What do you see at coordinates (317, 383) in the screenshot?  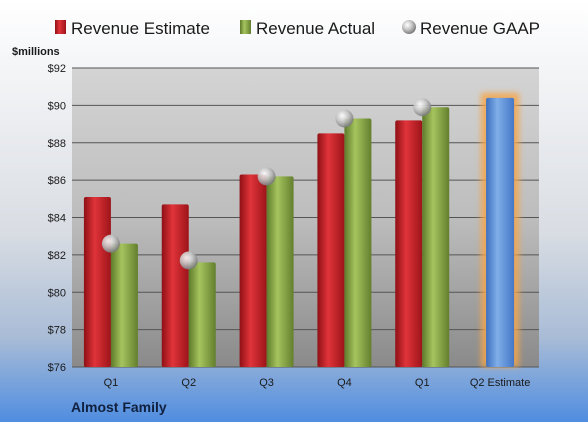 I see `x-axis: Q1 Q2 Q3 Q4 Q1 Q2 Estimate` at bounding box center [317, 383].